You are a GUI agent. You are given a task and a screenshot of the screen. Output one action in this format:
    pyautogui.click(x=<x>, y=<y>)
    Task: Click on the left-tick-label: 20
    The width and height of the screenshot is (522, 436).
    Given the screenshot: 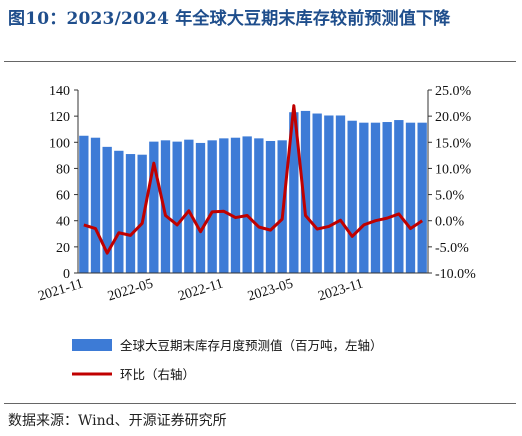 What is the action you would take?
    pyautogui.click(x=63, y=248)
    